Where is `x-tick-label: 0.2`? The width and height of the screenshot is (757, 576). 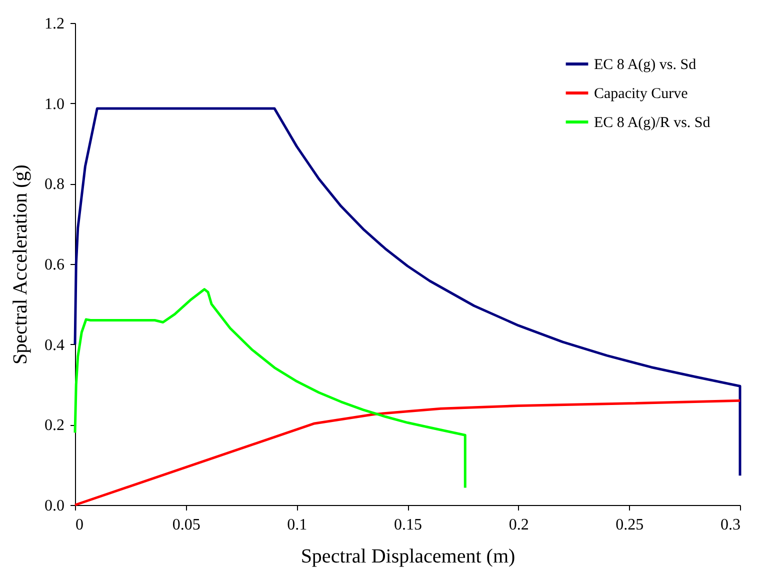
x-tick-label: 0.2 is located at coordinates (518, 525).